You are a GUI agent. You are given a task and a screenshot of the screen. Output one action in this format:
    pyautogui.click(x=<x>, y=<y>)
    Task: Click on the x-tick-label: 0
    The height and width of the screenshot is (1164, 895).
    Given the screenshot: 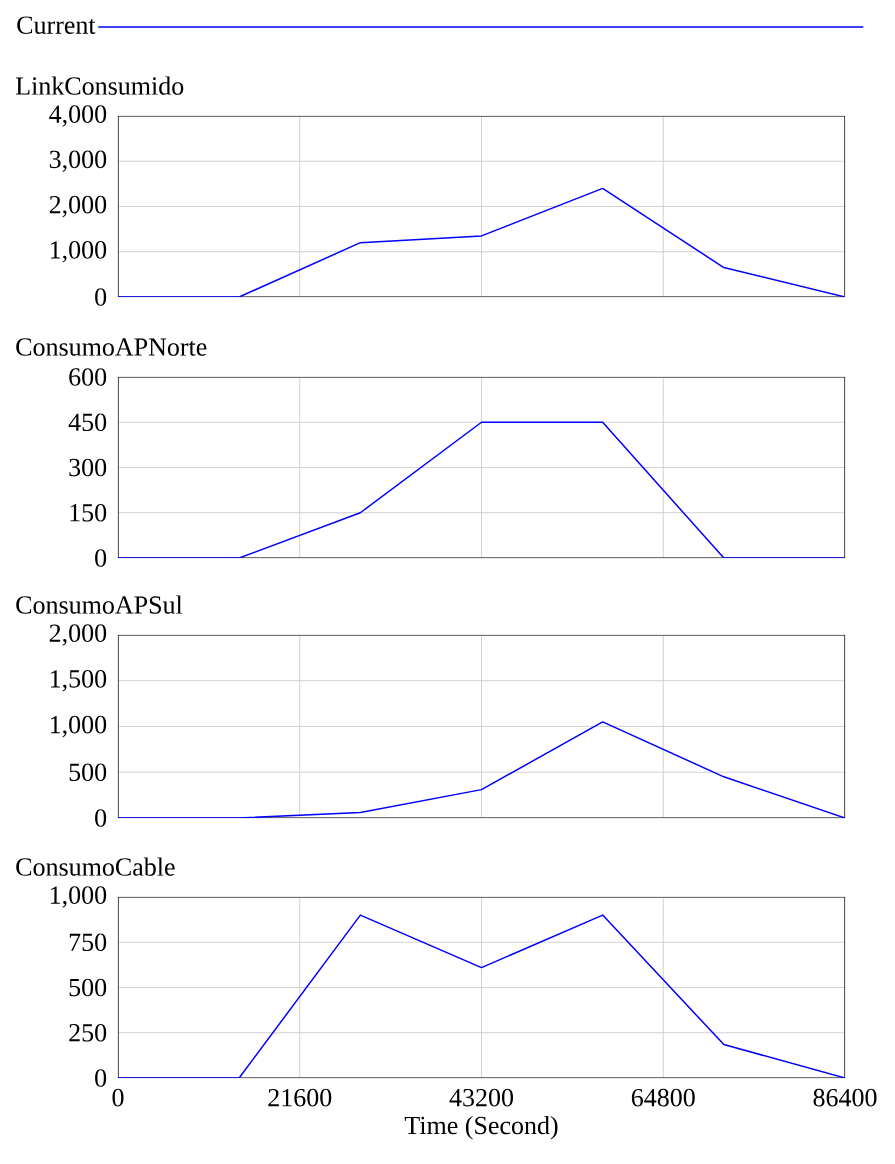 What is the action you would take?
    pyautogui.click(x=118, y=1097)
    